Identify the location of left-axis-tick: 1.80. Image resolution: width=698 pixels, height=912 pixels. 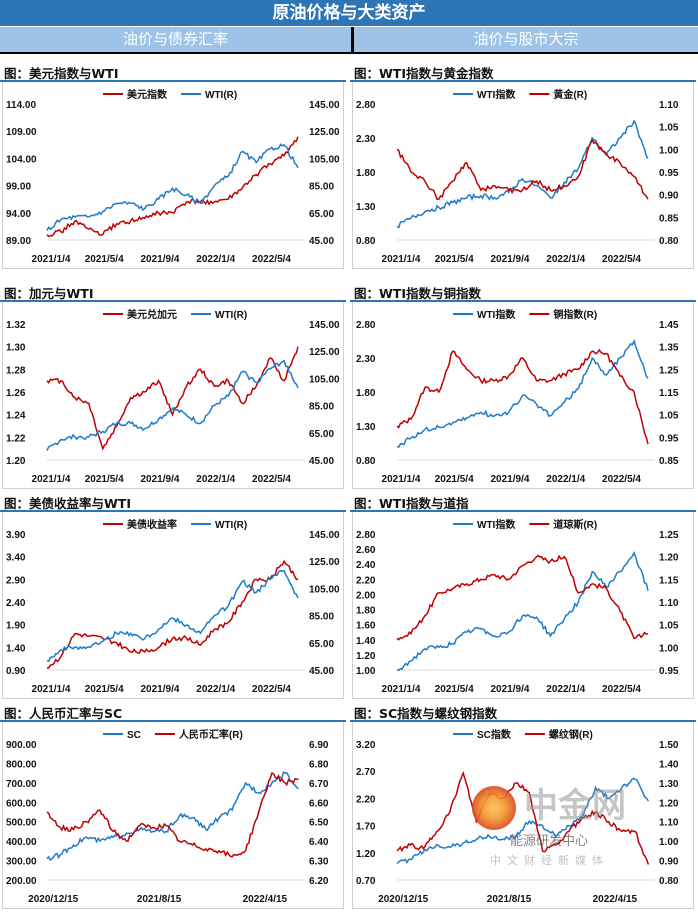
(366, 173).